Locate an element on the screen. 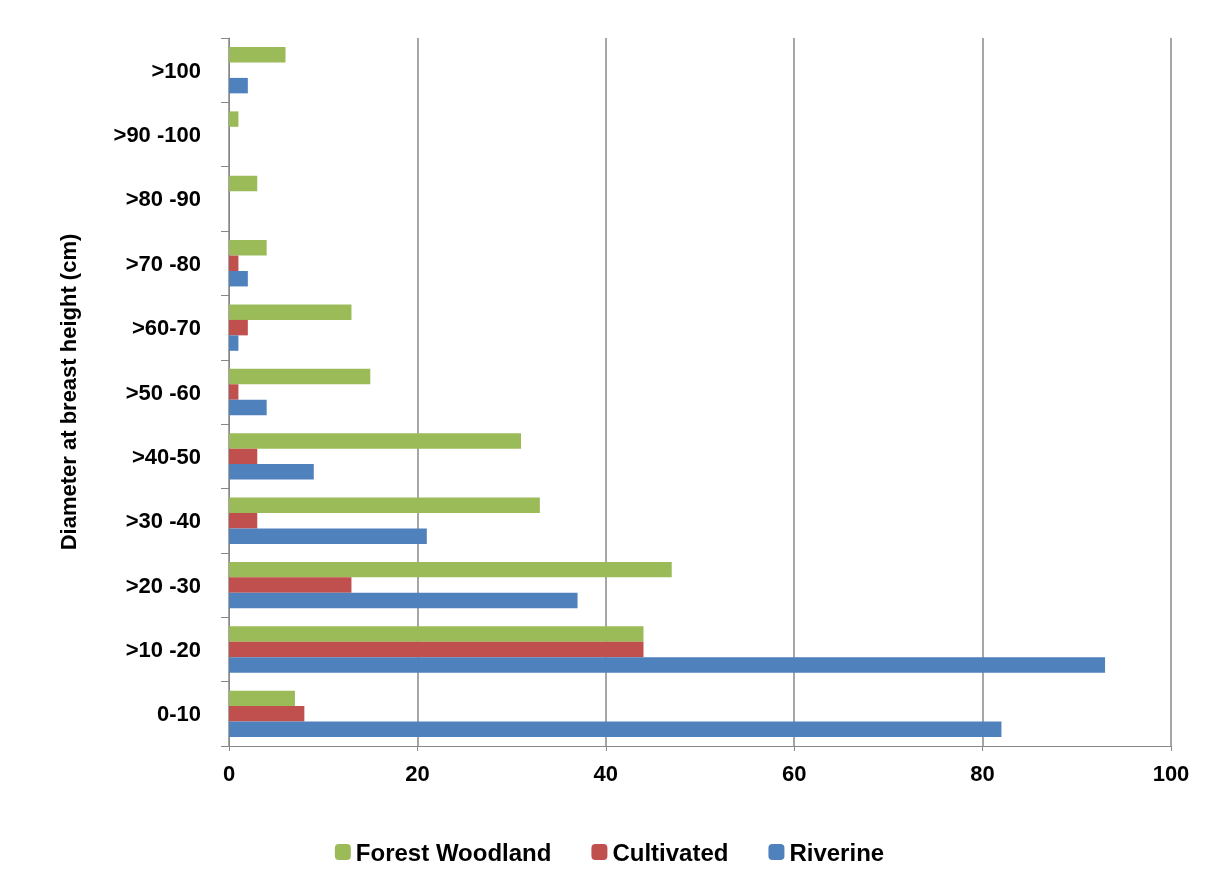 This screenshot has width=1219, height=881. x-tick-label: 20 is located at coordinates (417, 773).